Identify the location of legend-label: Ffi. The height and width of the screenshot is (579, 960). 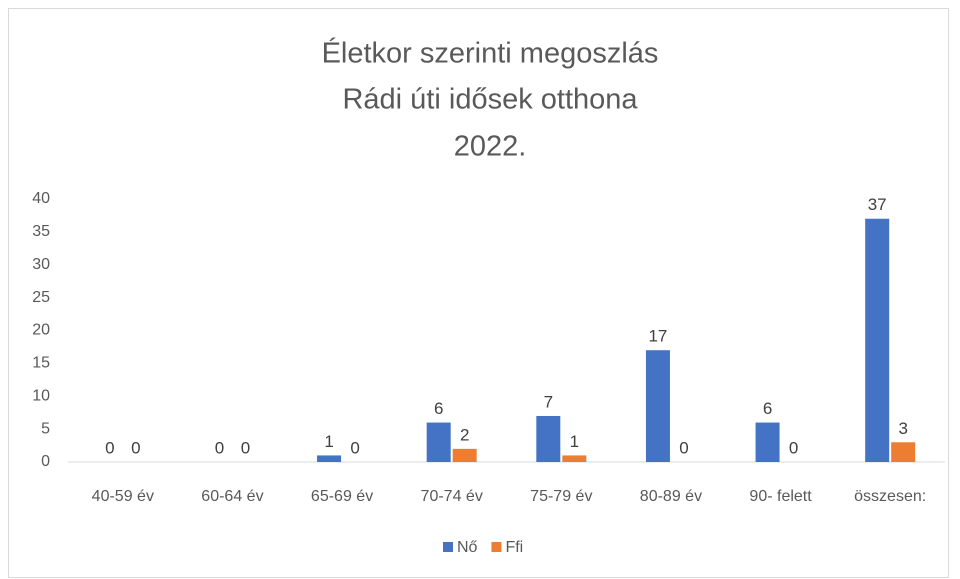
(514, 547).